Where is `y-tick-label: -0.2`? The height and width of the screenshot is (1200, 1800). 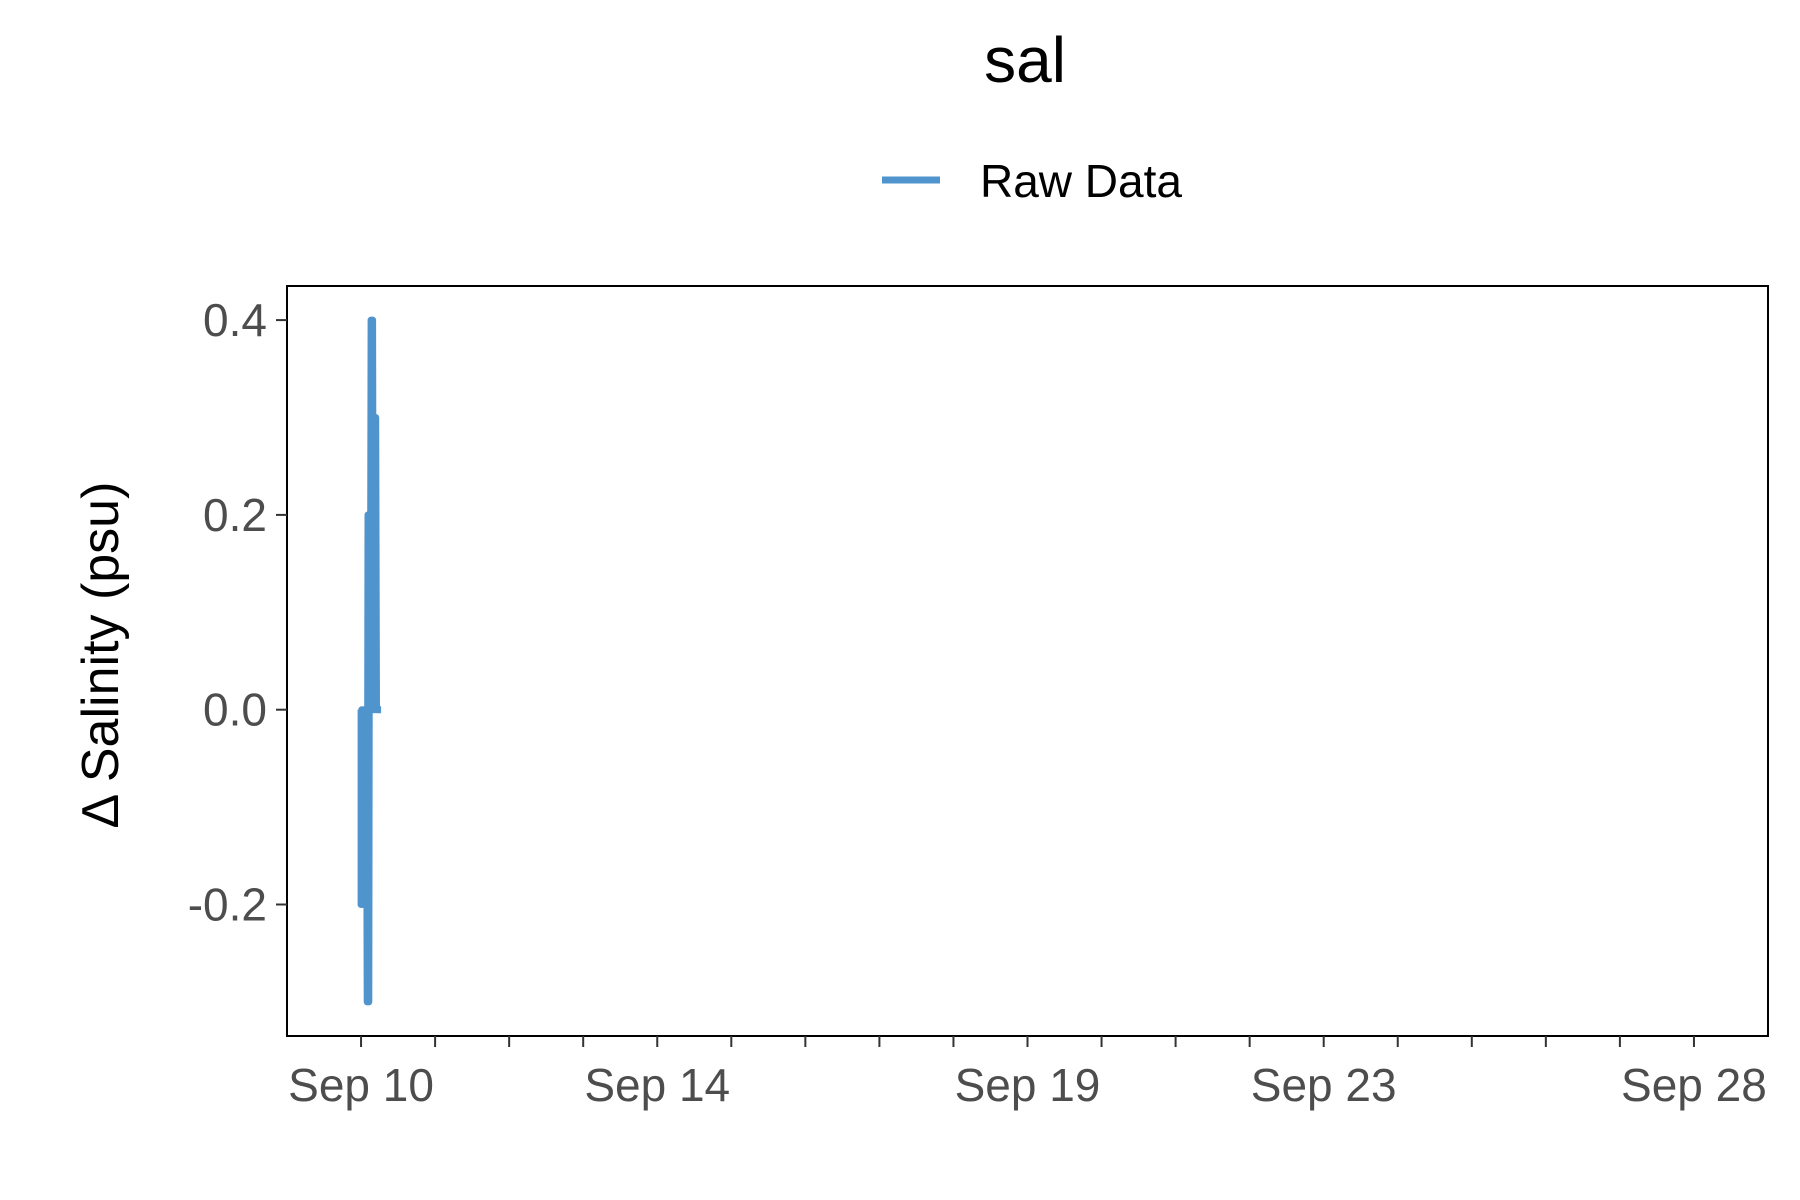 y-tick-label: -0.2 is located at coordinates (227, 905).